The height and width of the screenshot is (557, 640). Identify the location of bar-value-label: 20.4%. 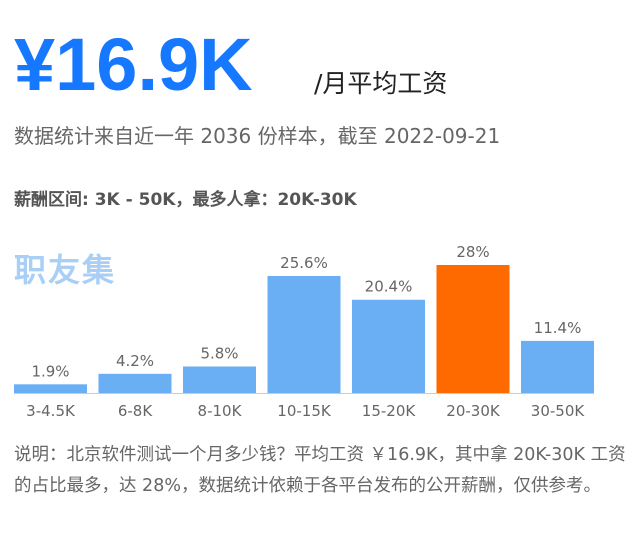
(389, 287).